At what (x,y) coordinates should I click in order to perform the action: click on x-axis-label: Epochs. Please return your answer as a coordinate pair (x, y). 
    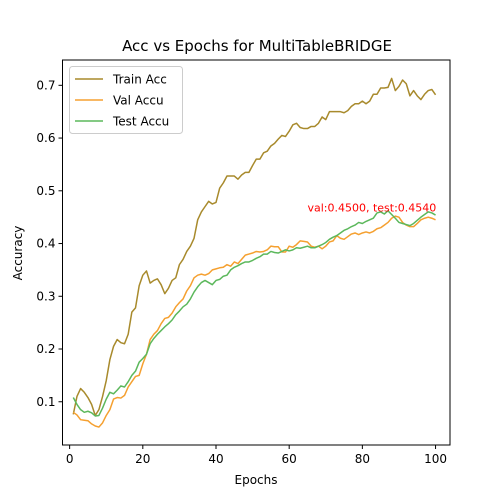
    Looking at the image, I should click on (256, 480).